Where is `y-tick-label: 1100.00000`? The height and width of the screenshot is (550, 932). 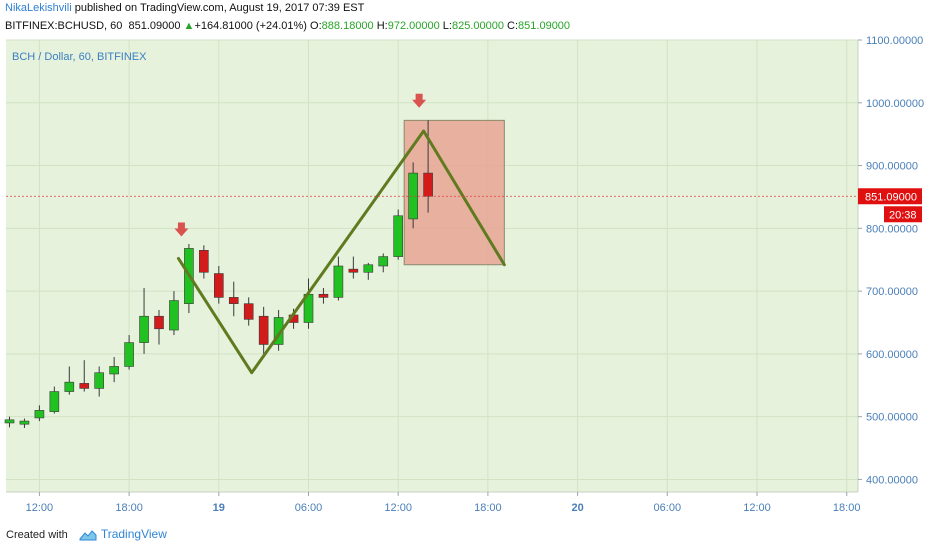 y-tick-label: 1100.00000 is located at coordinates (894, 41).